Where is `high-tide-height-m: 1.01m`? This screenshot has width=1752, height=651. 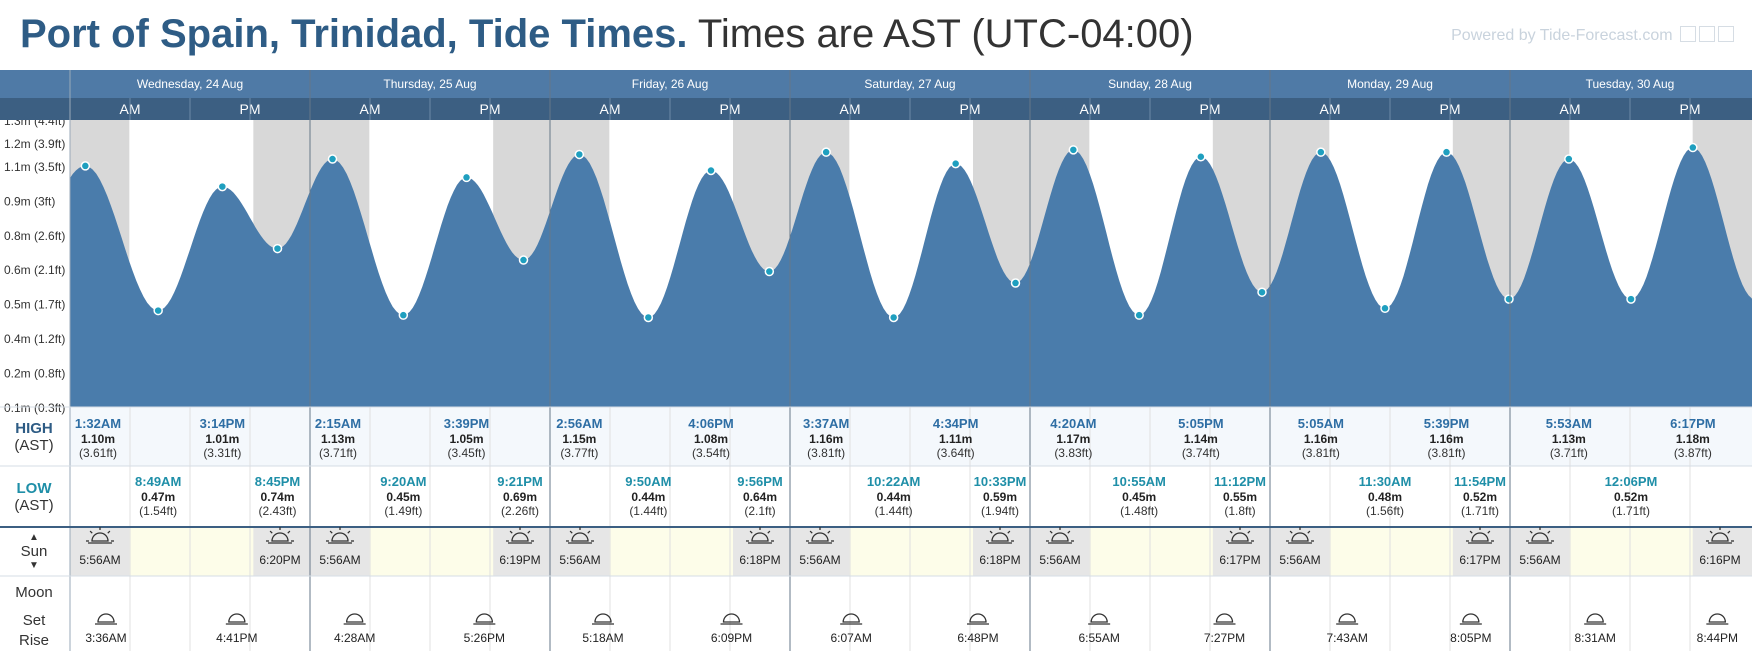
high-tide-height-m: 1.01m is located at coordinates (222, 439).